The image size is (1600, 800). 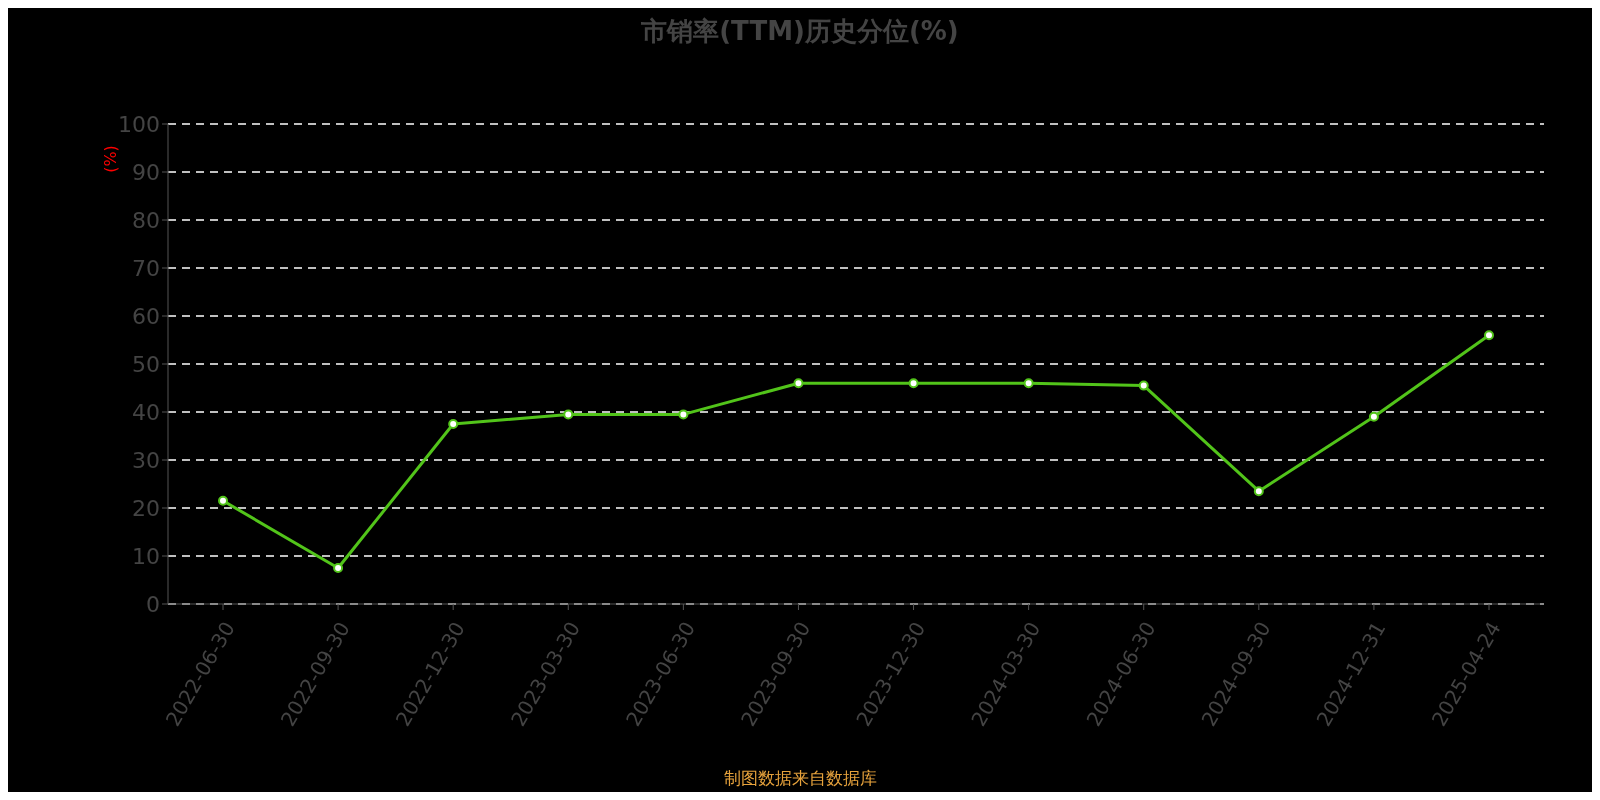 I want to click on y-tick-label: 50, so click(x=146, y=364).